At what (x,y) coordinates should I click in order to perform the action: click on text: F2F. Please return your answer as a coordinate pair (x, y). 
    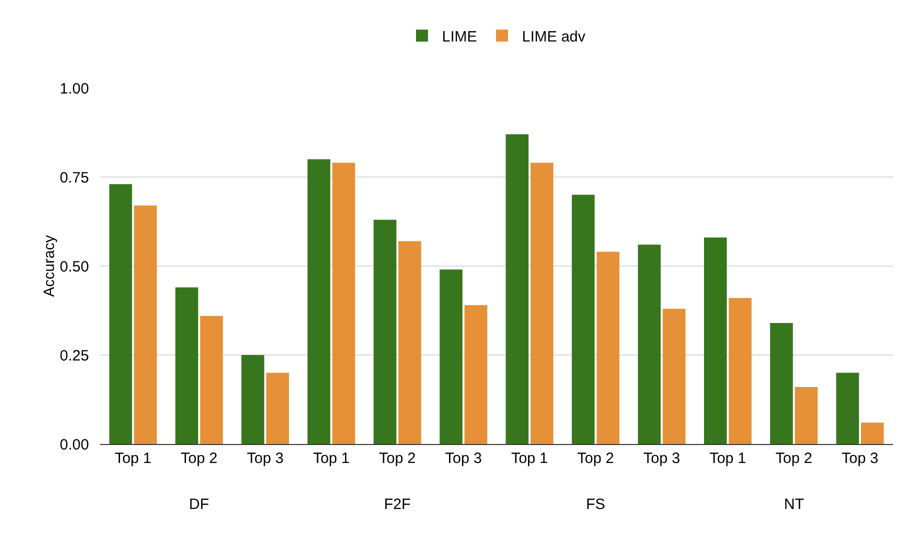
    Looking at the image, I should click on (397, 504).